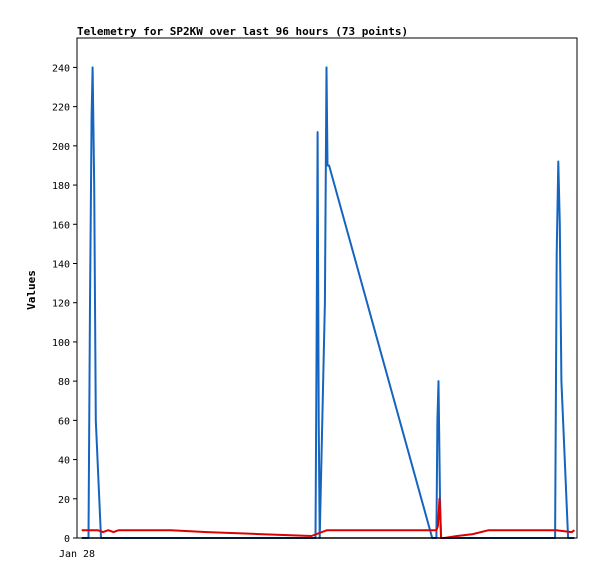 Image resolution: width=597 pixels, height=579 pixels. What do you see at coordinates (64, 500) in the screenshot?
I see `y-tick-label: 20` at bounding box center [64, 500].